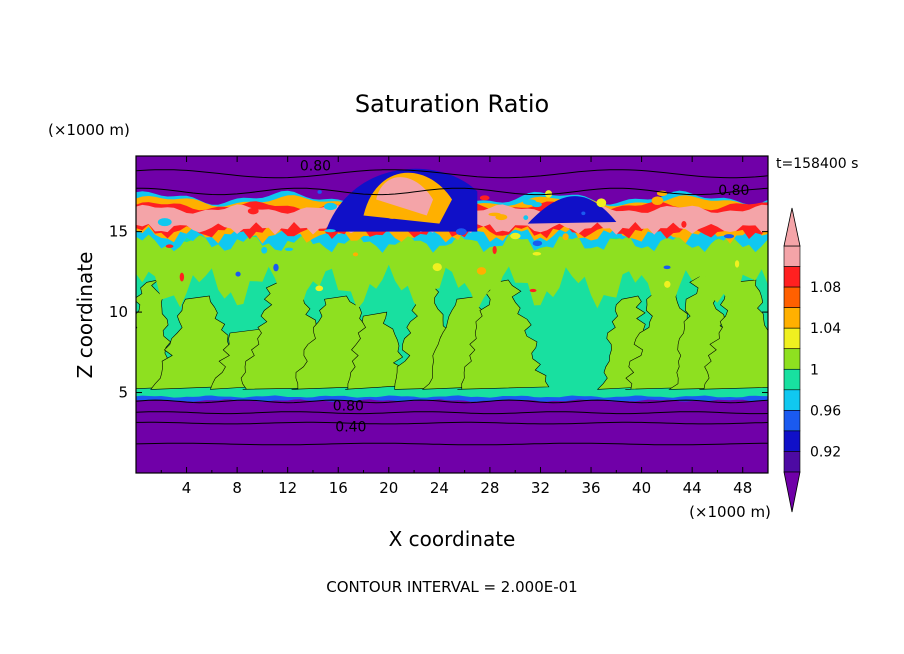  Describe the element at coordinates (590, 488) in the screenshot. I see `x-tick-label: 36` at that location.